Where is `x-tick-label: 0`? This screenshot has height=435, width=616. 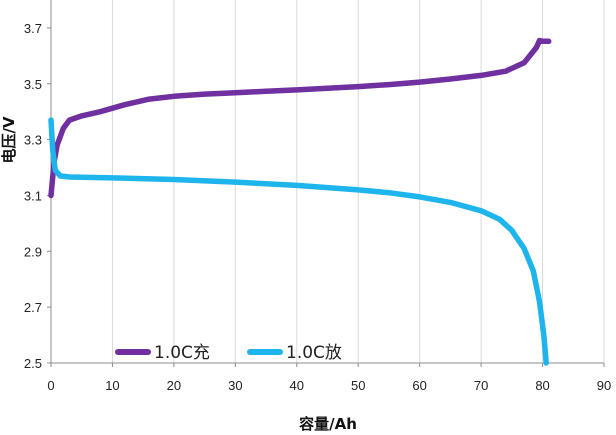 x-tick-label: 0 is located at coordinates (50, 385).